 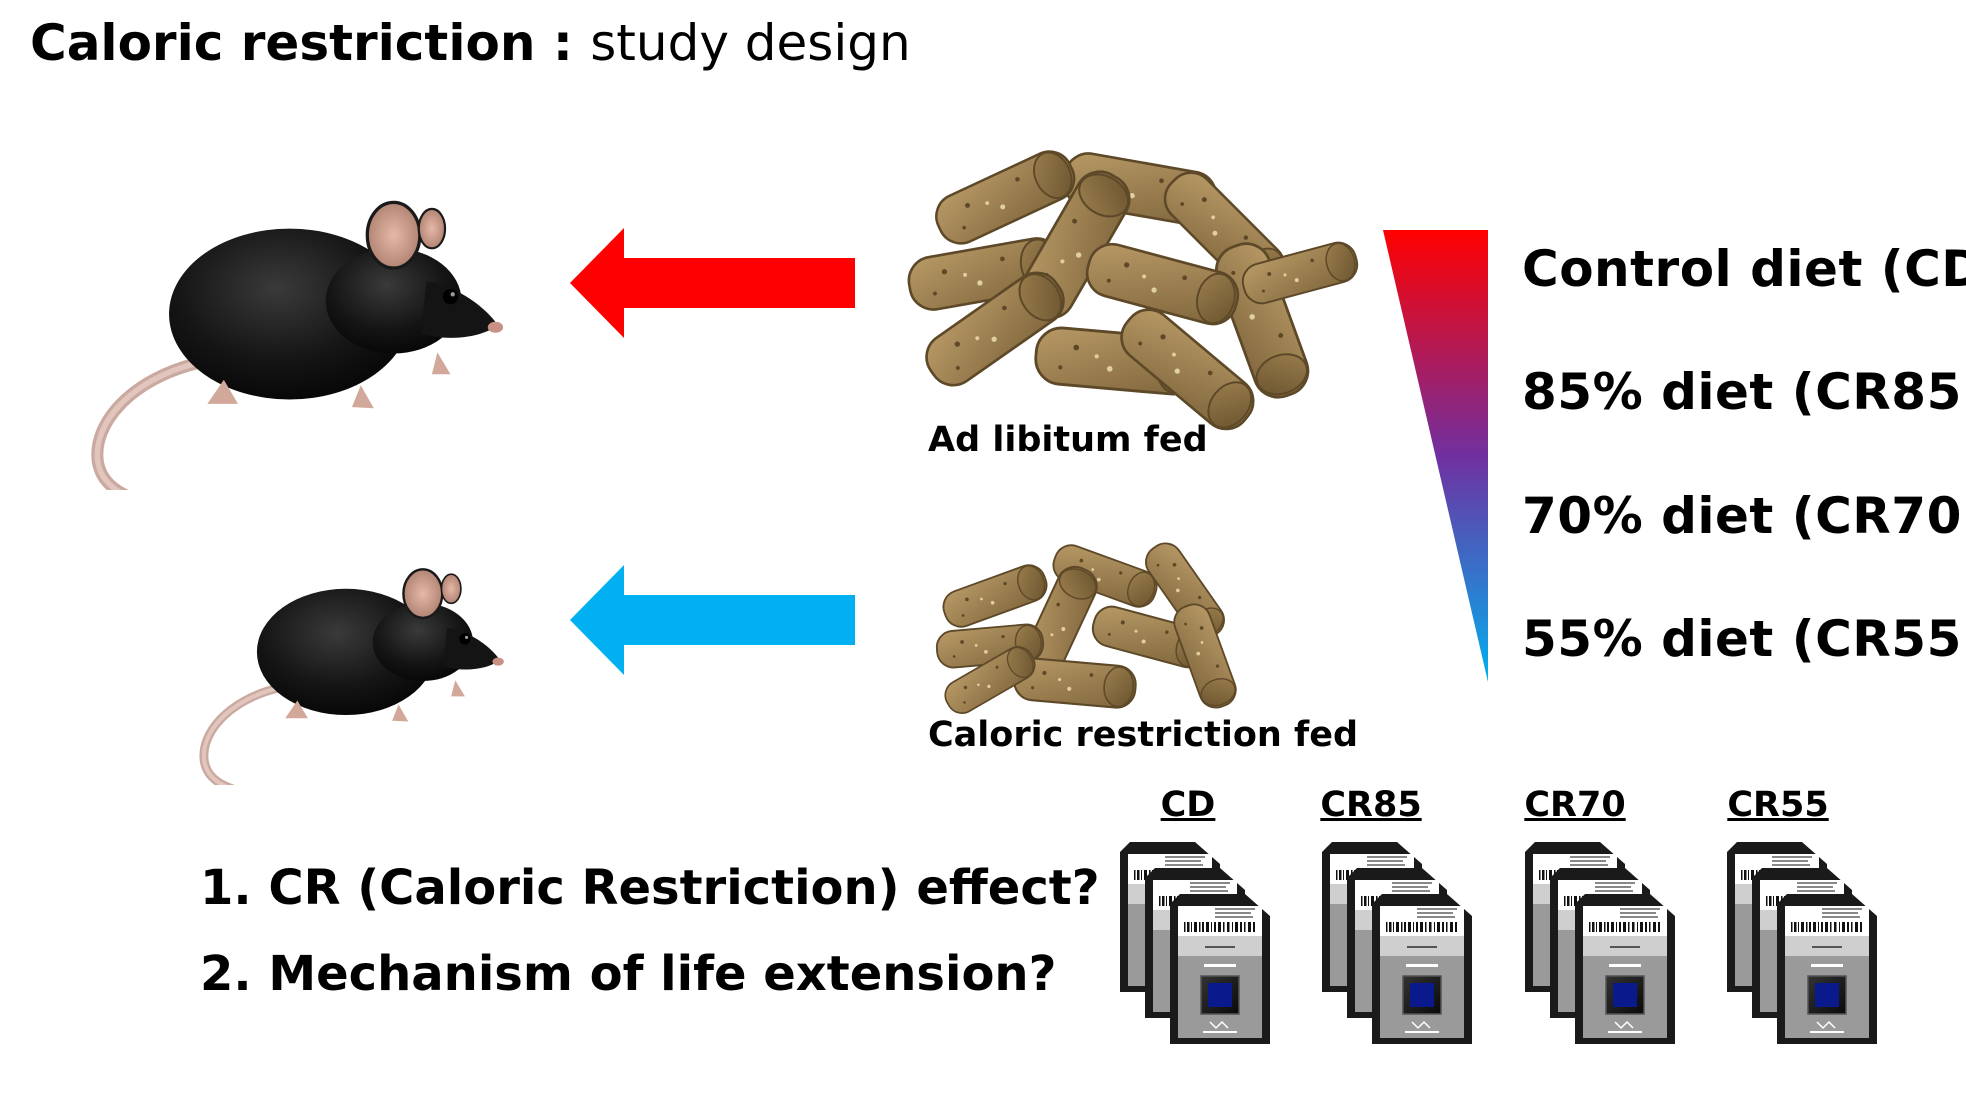 What do you see at coordinates (1188, 805) in the screenshot?
I see `chip-label-cd: CD` at bounding box center [1188, 805].